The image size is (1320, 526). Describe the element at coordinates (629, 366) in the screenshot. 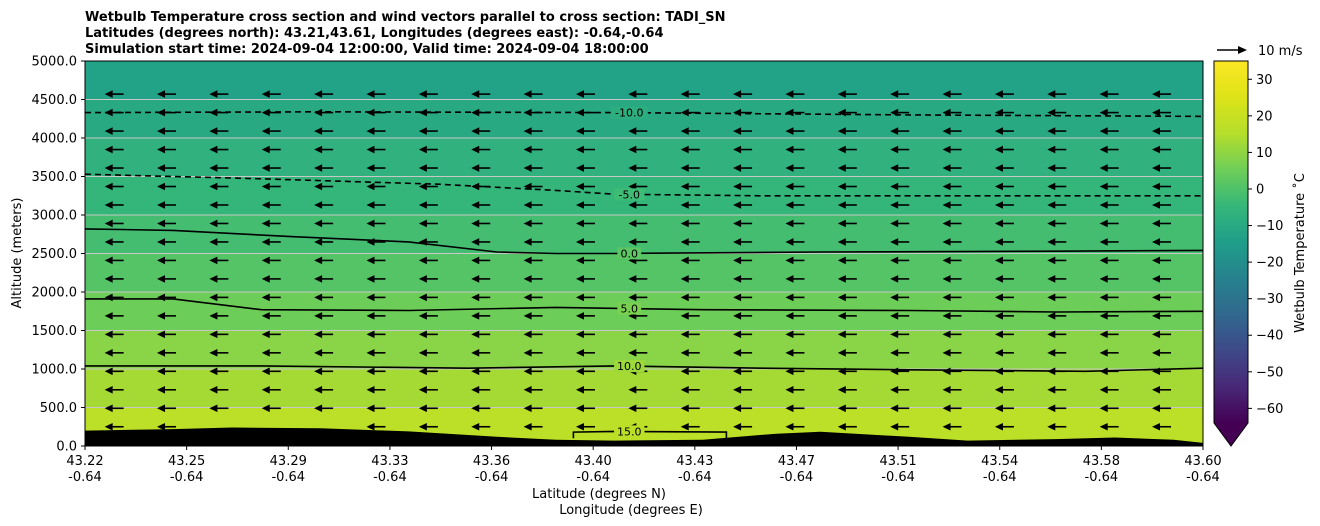

I see `contour-label-bg-10.0` at that location.